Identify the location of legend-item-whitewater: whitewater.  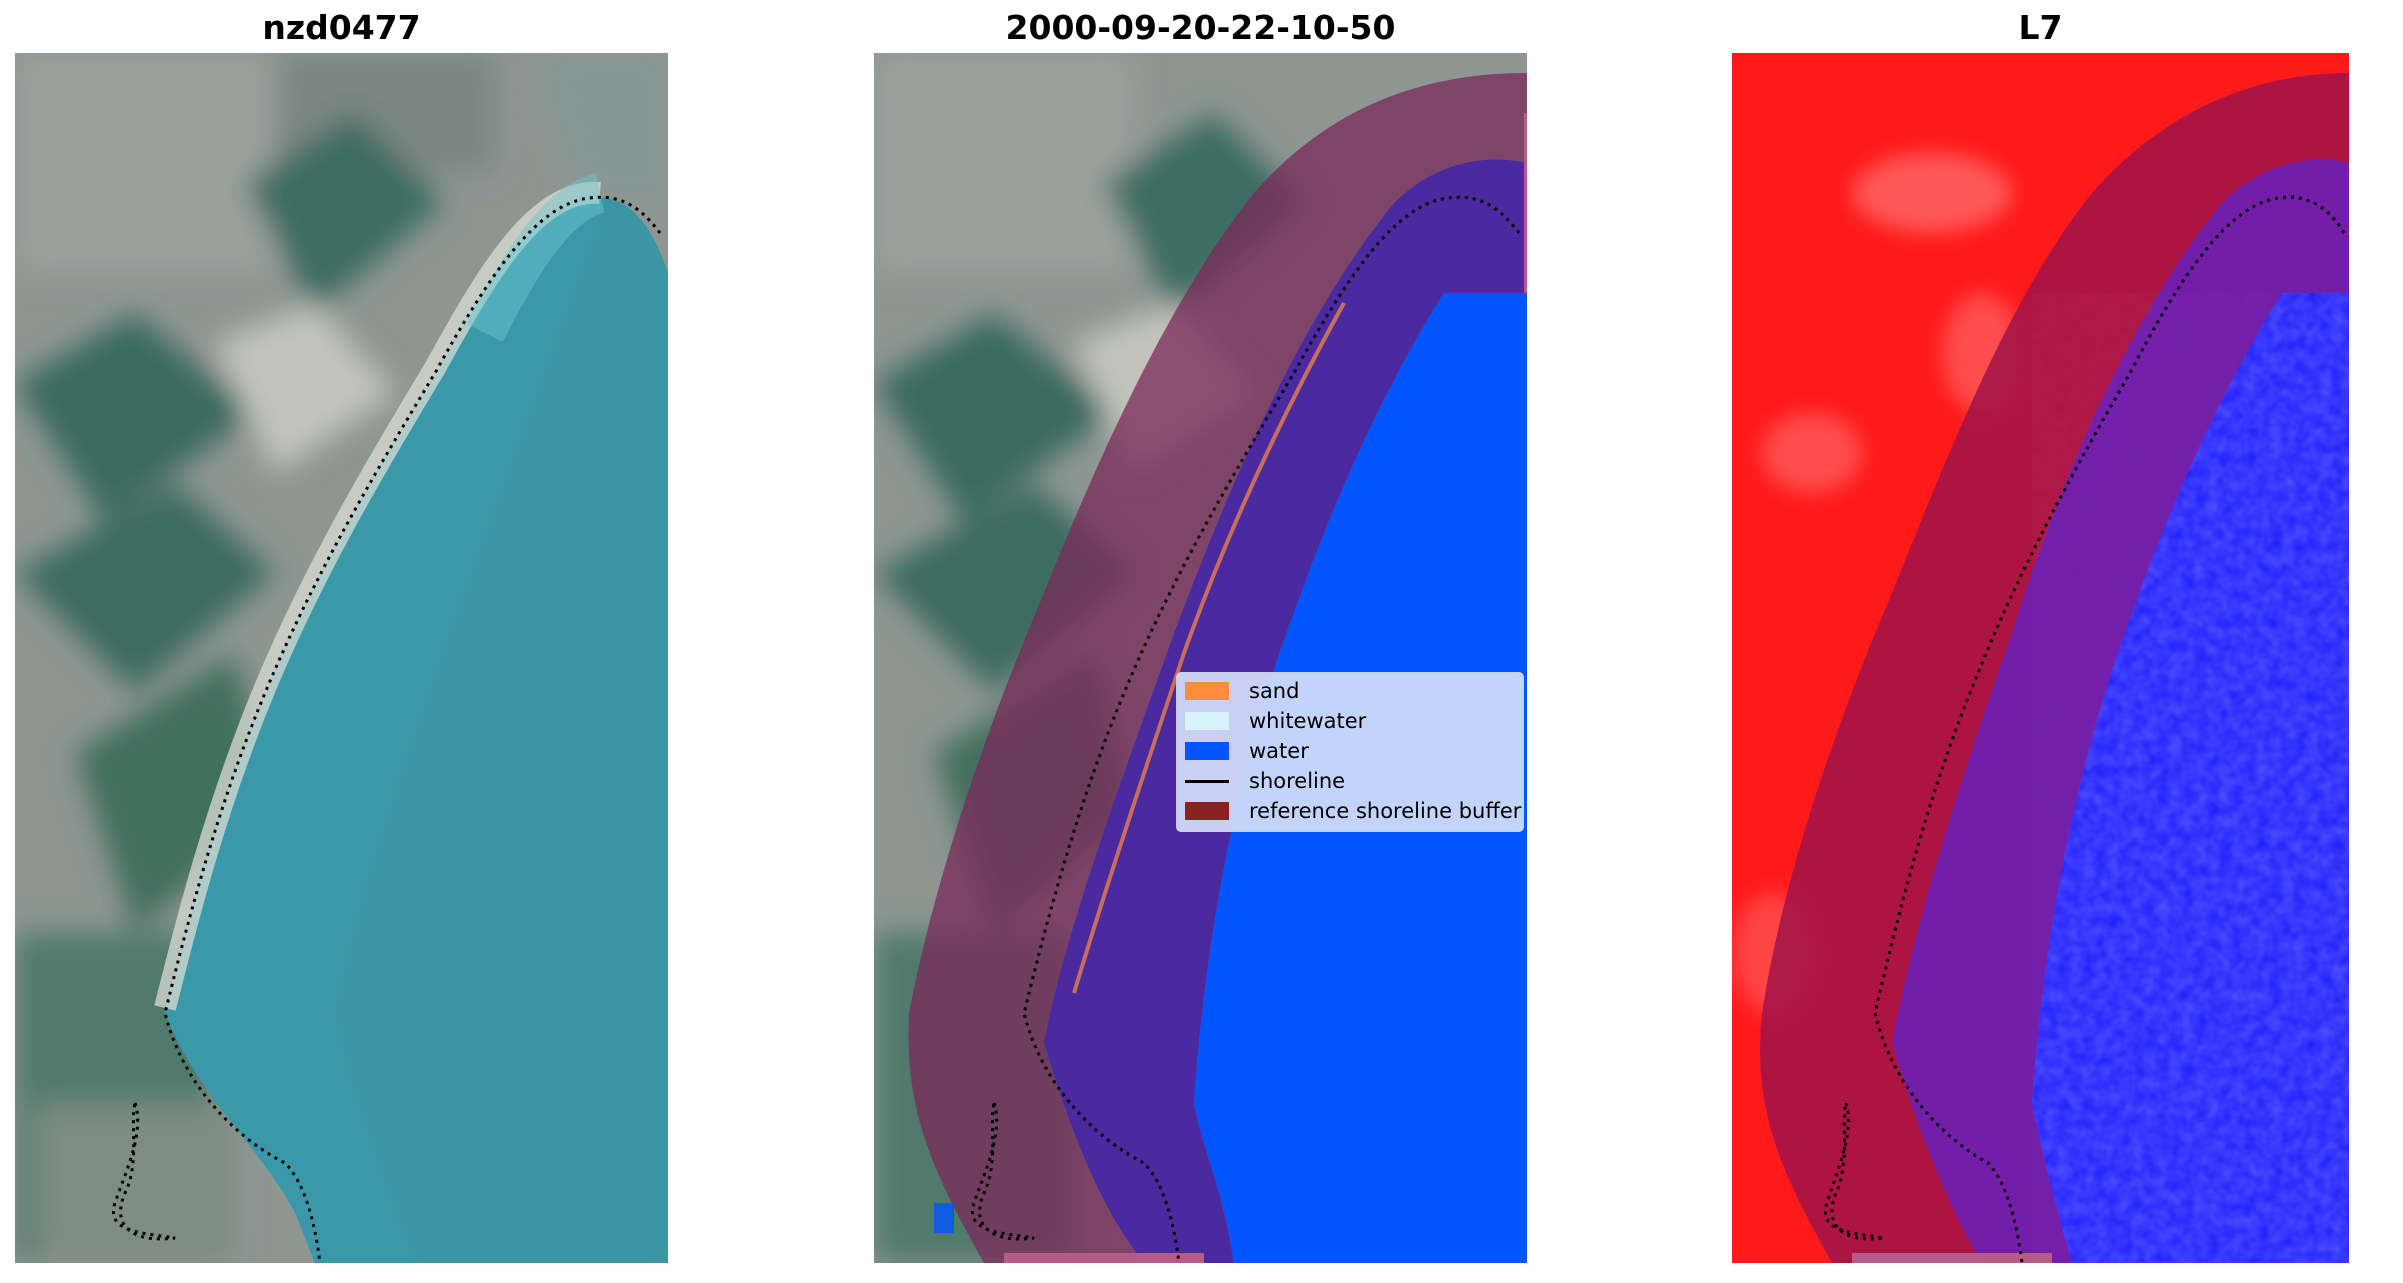
(1271, 721).